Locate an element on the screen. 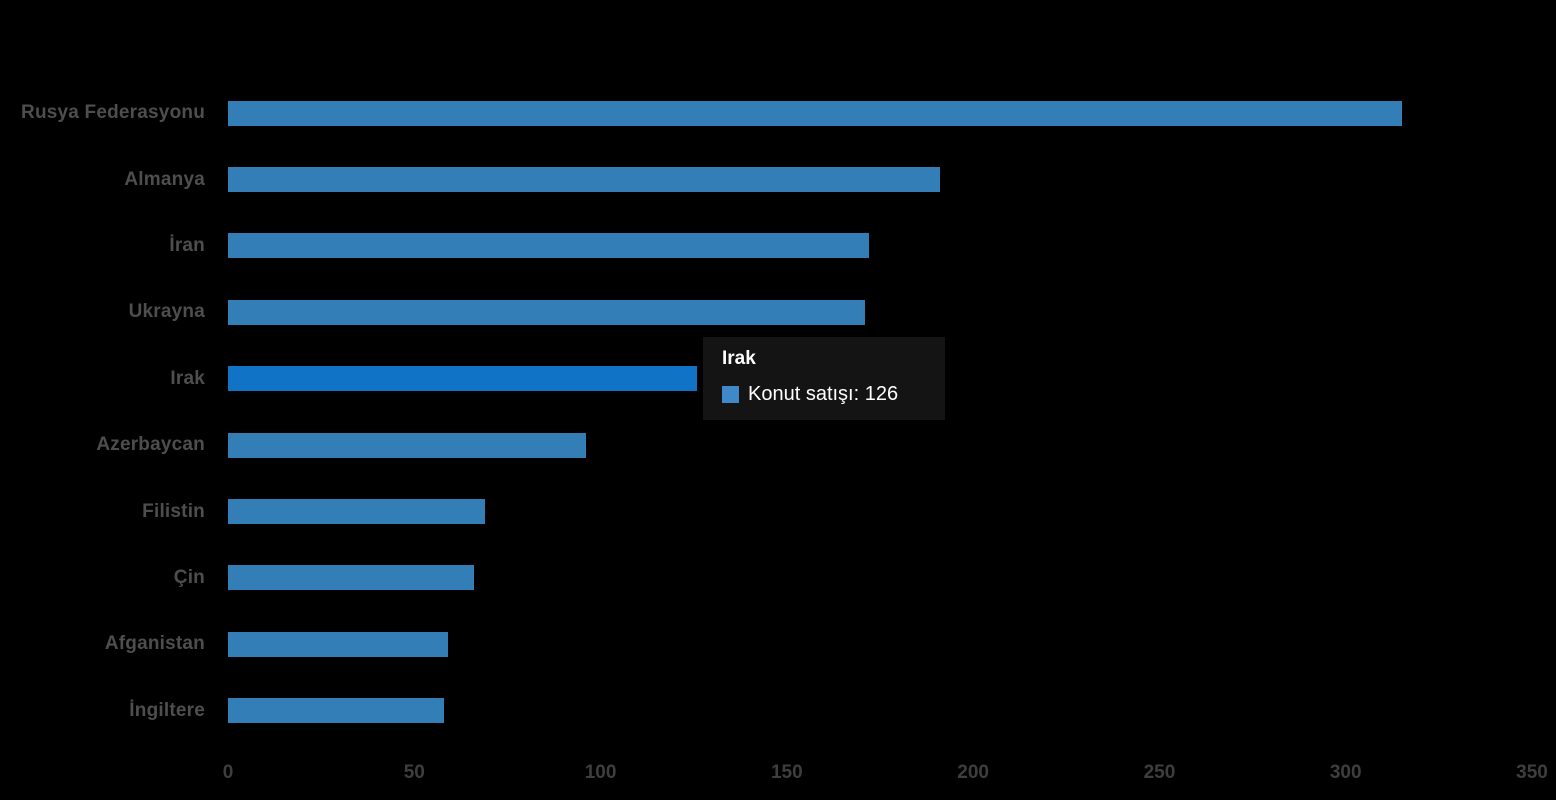  bar-row: Filistin is located at coordinates (778, 511).